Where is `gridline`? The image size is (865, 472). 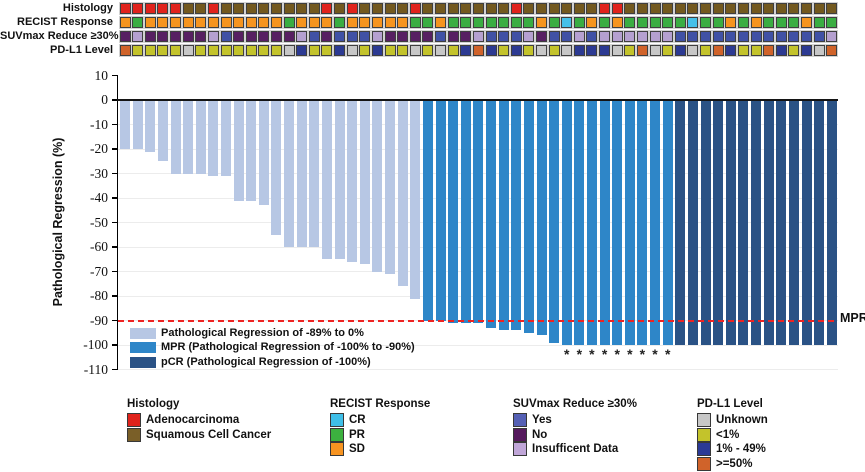 gridline is located at coordinates (478, 345).